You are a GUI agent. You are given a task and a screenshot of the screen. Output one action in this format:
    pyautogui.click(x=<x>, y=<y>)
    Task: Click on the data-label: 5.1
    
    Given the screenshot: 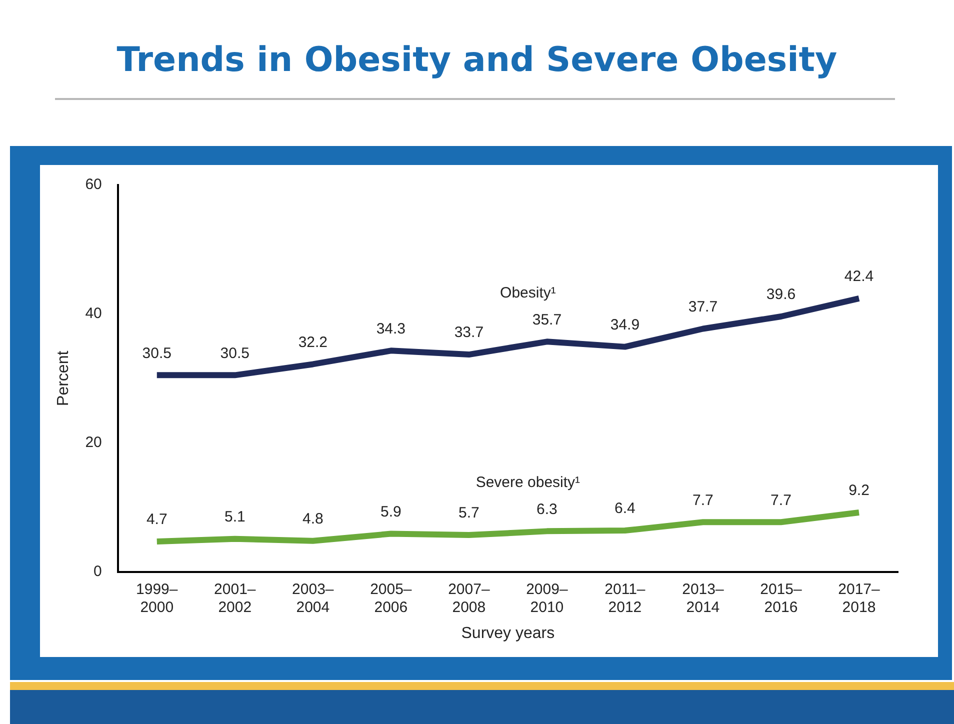 What is the action you would take?
    pyautogui.click(x=235, y=517)
    